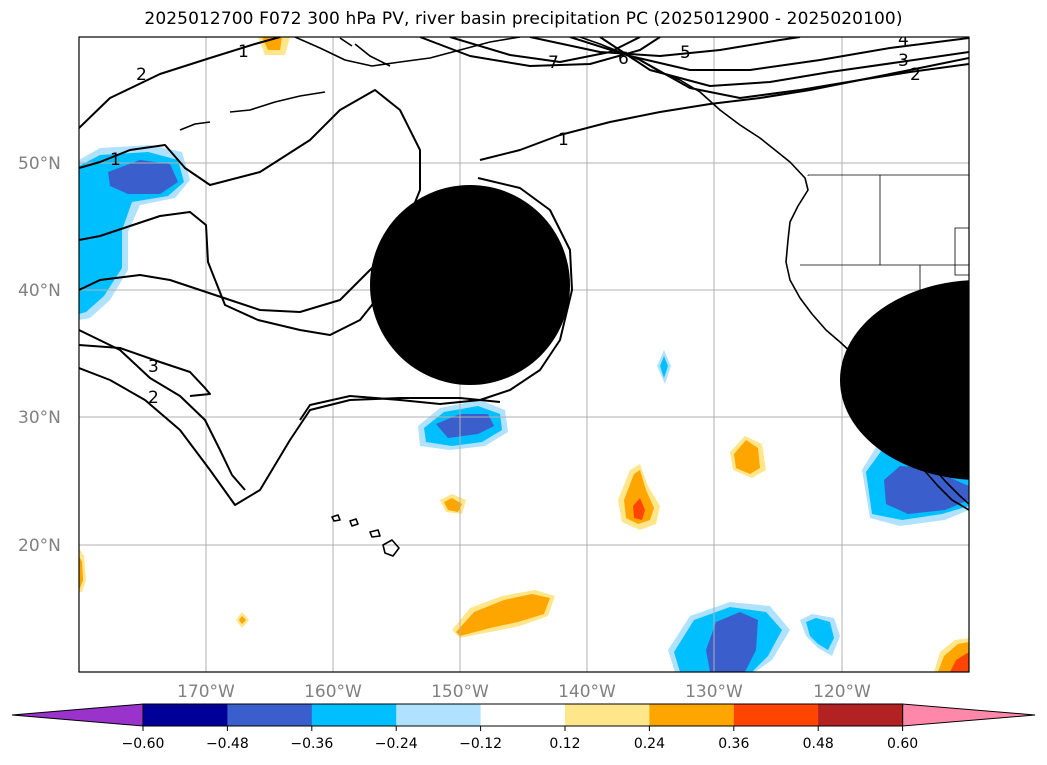 The image size is (1047, 765). I want to click on colorbar-tick-label: −0.60, so click(143, 744).